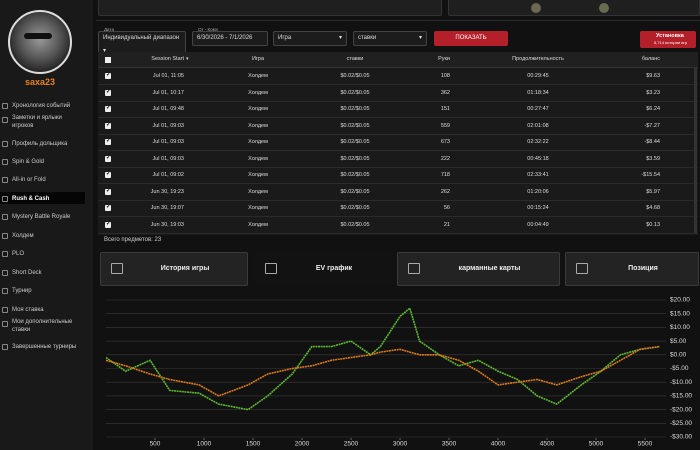 The height and width of the screenshot is (450, 700). What do you see at coordinates (445, 142) in the screenshot?
I see `cell: 673` at bounding box center [445, 142].